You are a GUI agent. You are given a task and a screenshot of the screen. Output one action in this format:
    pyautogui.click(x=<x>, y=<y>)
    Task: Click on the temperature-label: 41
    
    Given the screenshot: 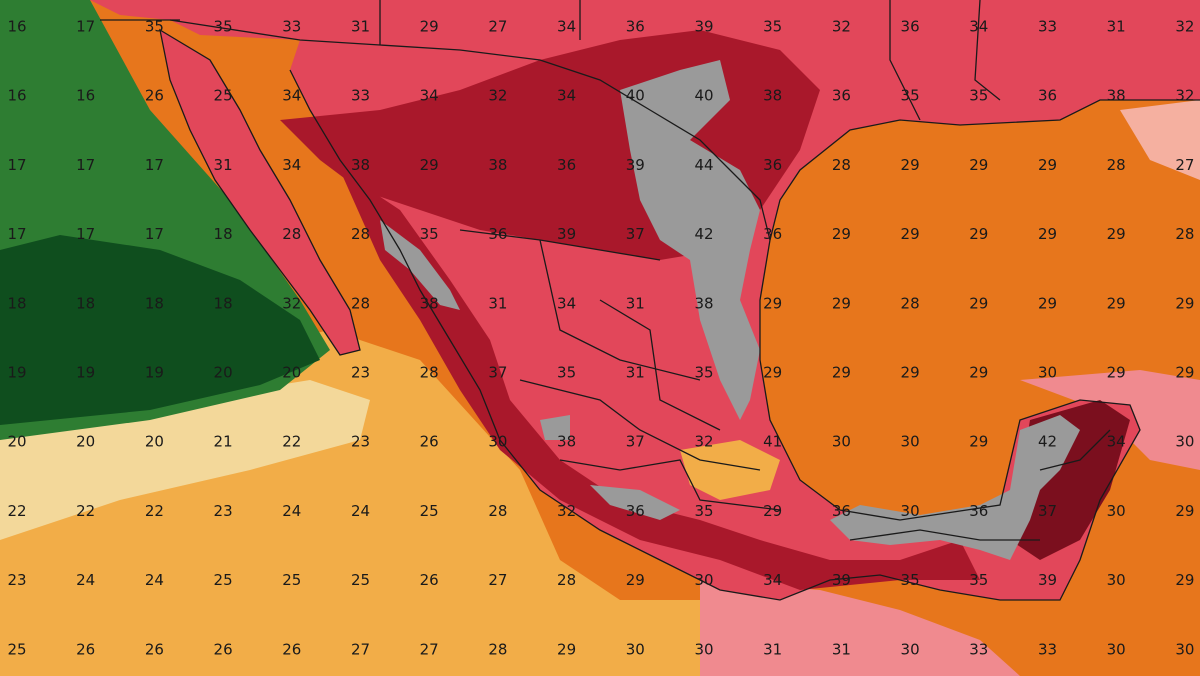 What is the action you would take?
    pyautogui.click(x=772, y=442)
    